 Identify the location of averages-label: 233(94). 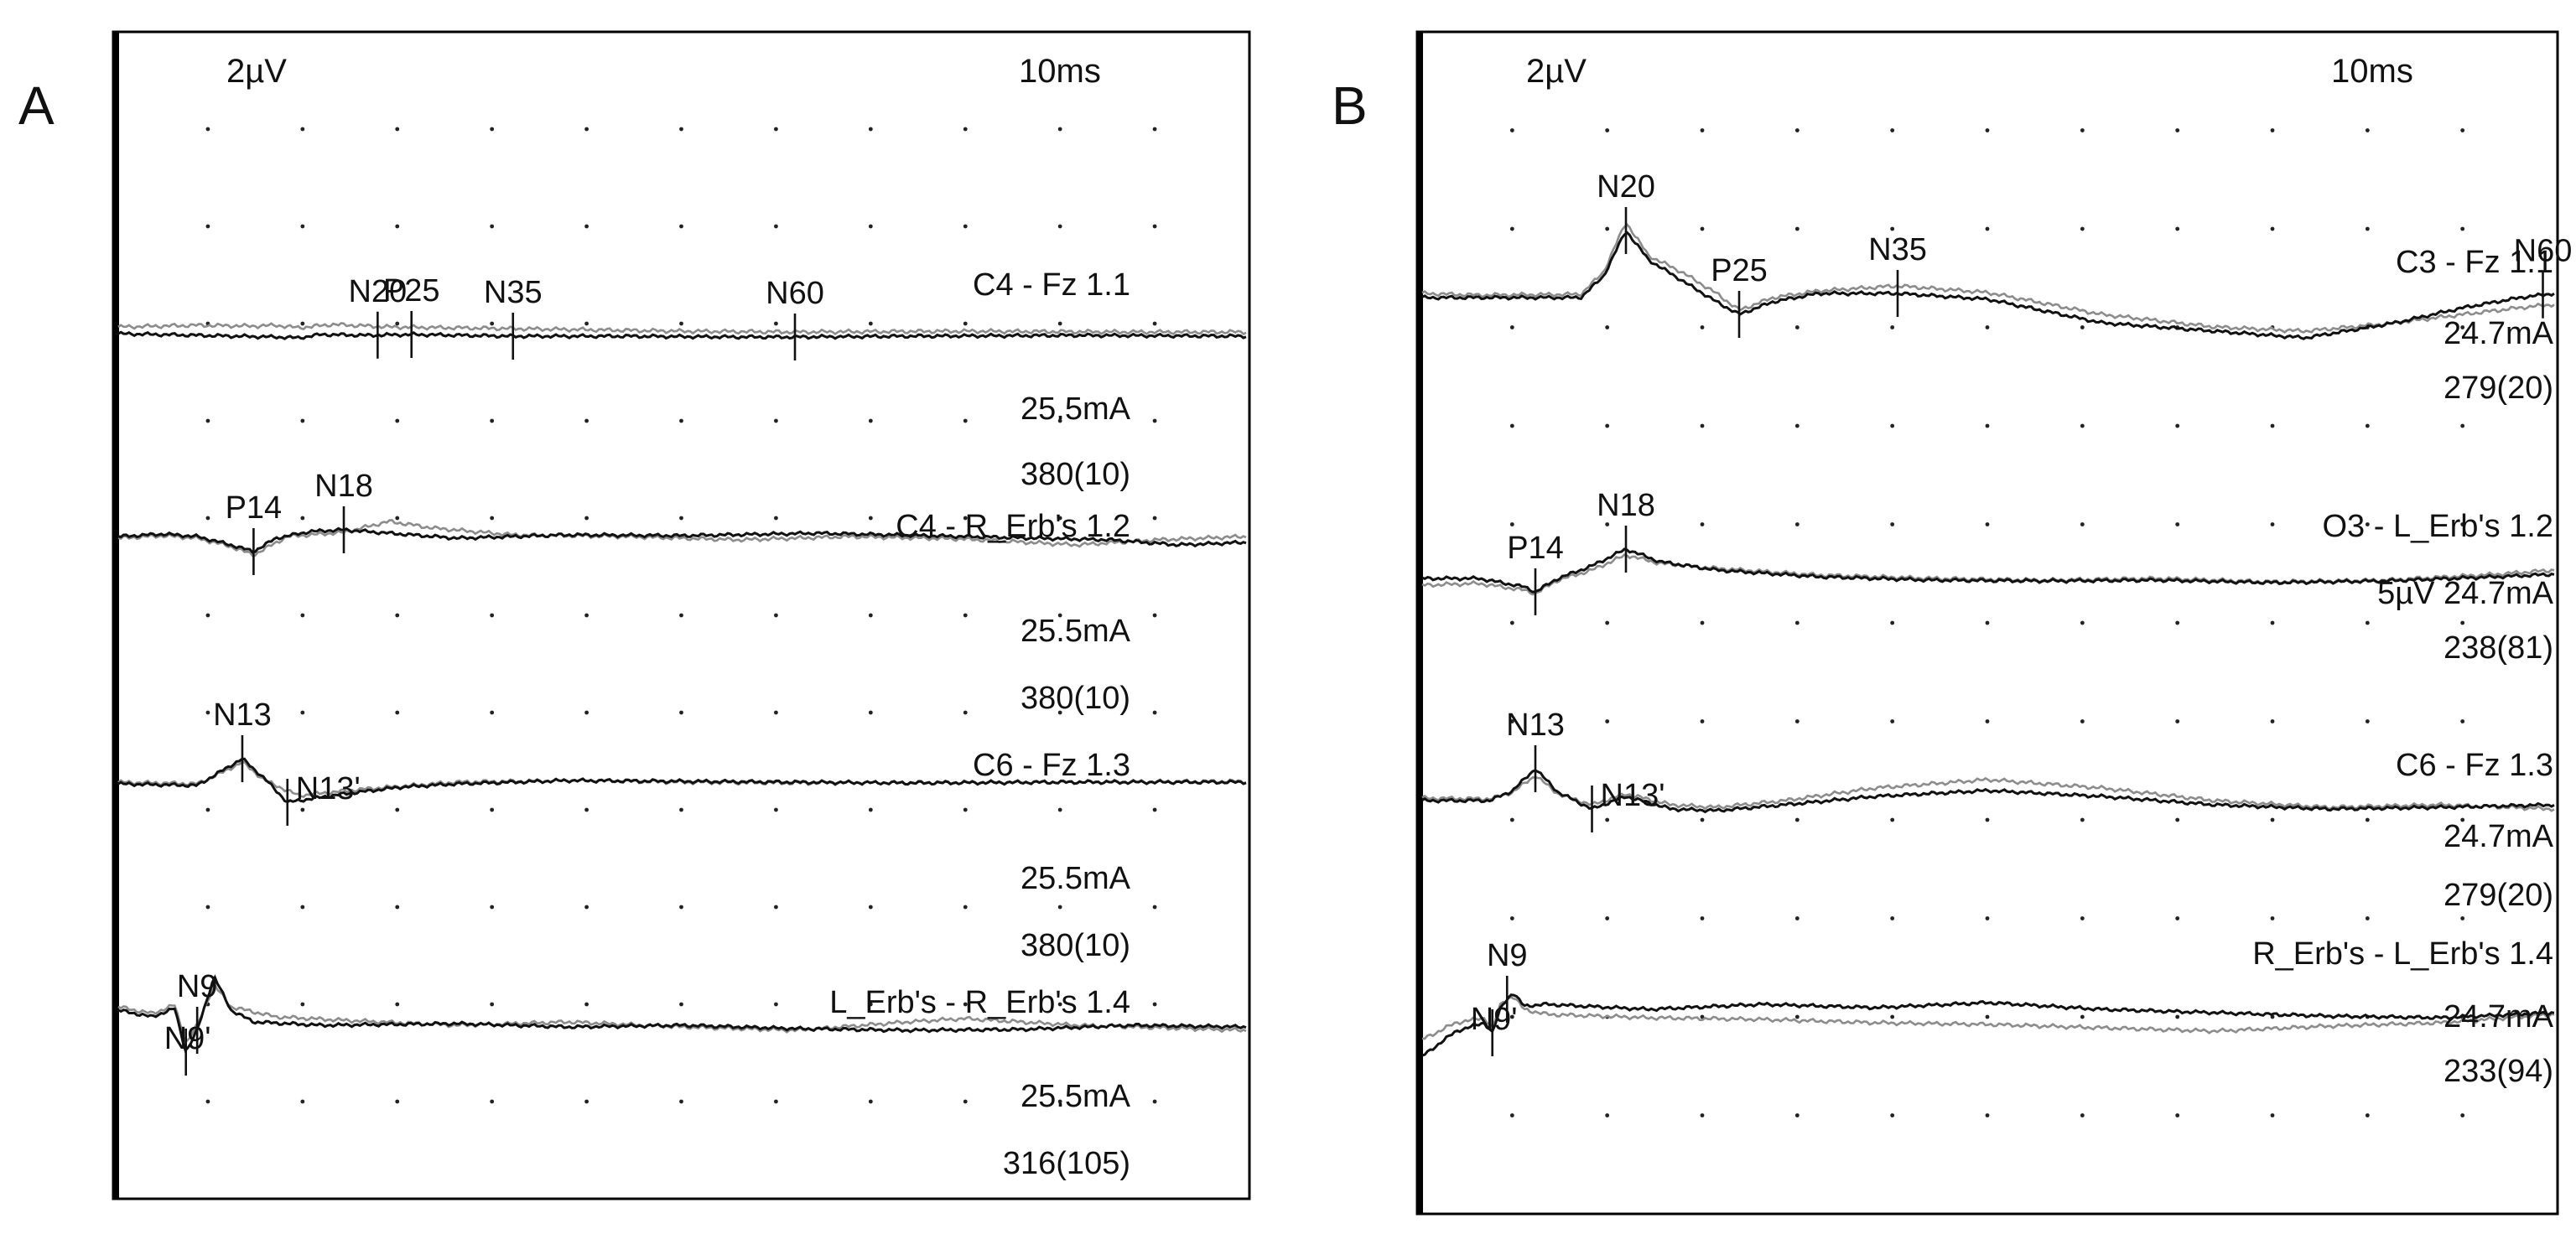
(2498, 1071).